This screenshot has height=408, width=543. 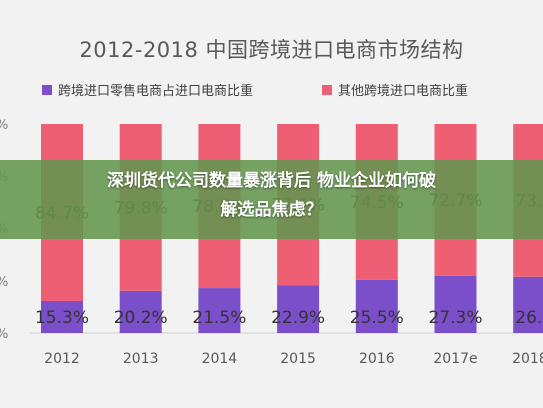 I want to click on chart-title: 2012-2018 中国跨境进口电商市场结构, so click(x=271, y=50).